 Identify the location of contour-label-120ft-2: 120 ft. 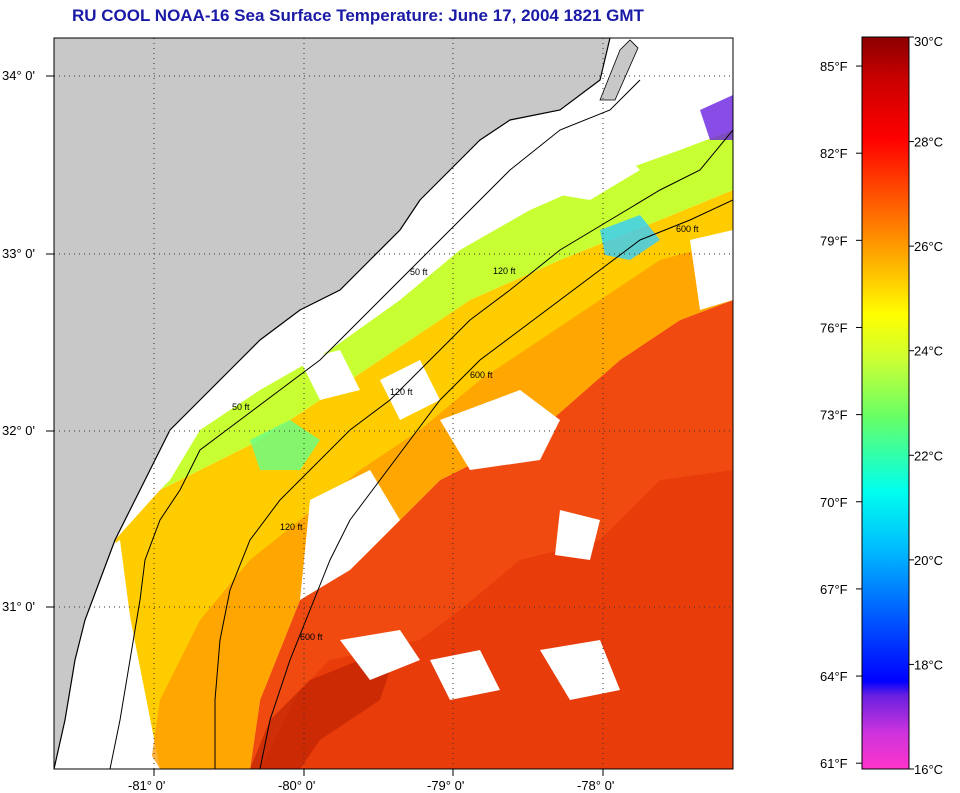
(504, 271).